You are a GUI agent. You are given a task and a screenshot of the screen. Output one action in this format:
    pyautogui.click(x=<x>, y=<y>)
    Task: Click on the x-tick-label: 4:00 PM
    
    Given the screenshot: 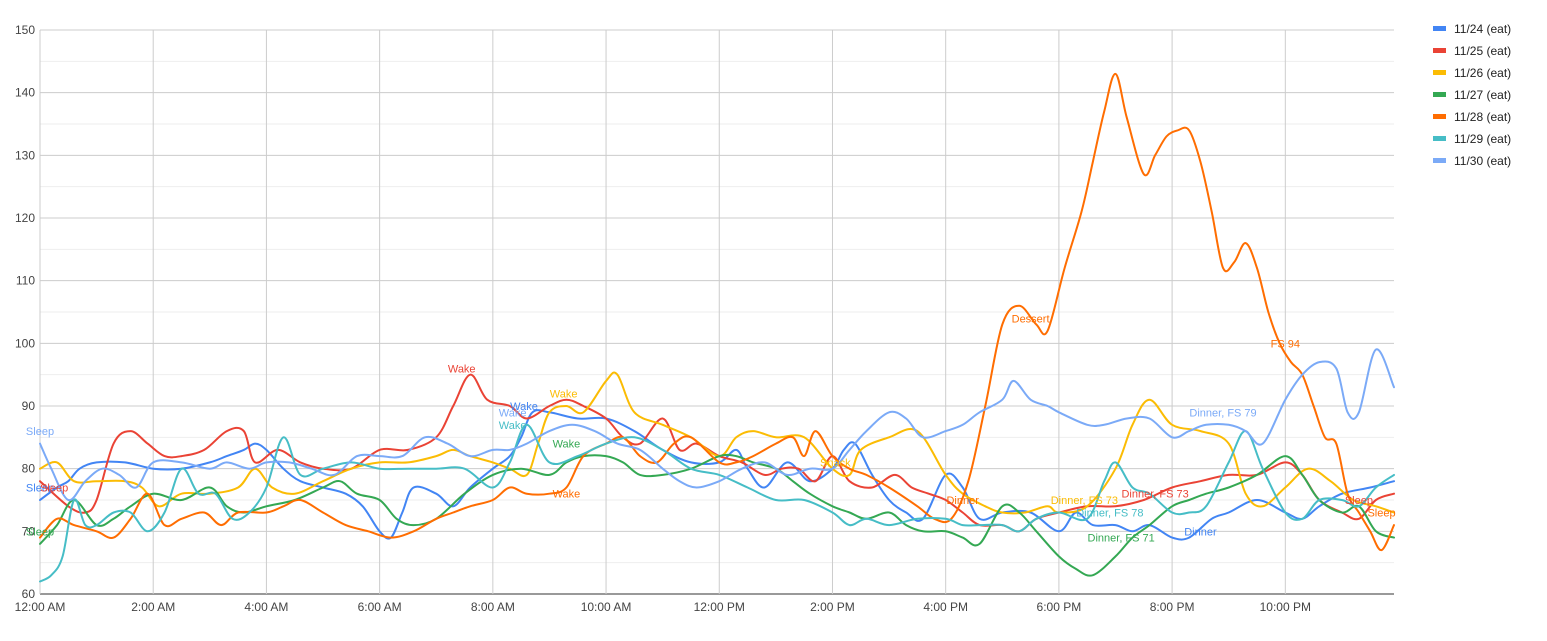 What is the action you would take?
    pyautogui.click(x=945, y=607)
    